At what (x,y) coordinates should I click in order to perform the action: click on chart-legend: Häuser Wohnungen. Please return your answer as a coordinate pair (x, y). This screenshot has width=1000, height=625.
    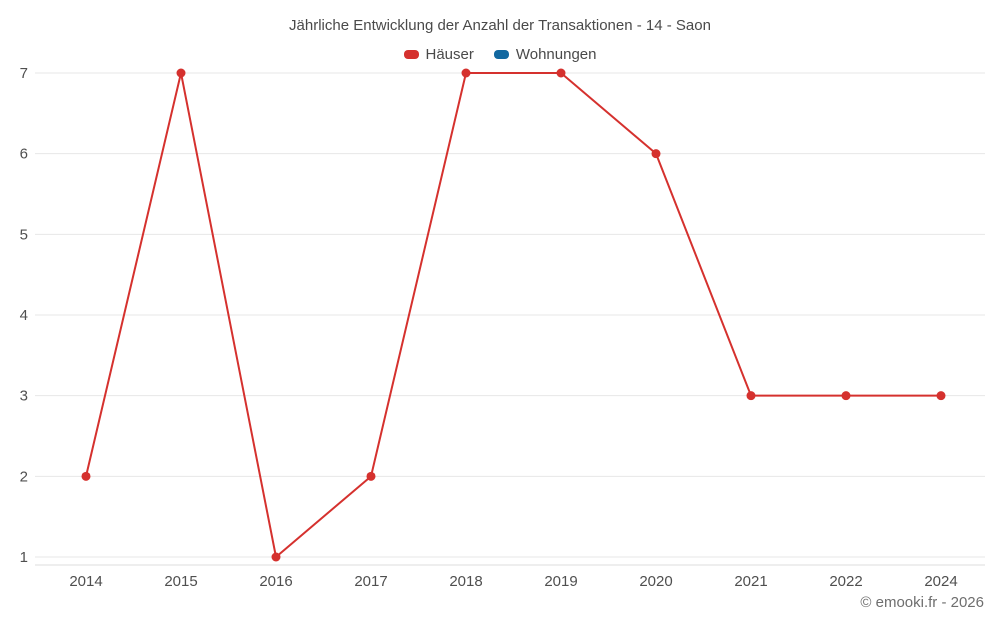
    Looking at the image, I should click on (500, 54).